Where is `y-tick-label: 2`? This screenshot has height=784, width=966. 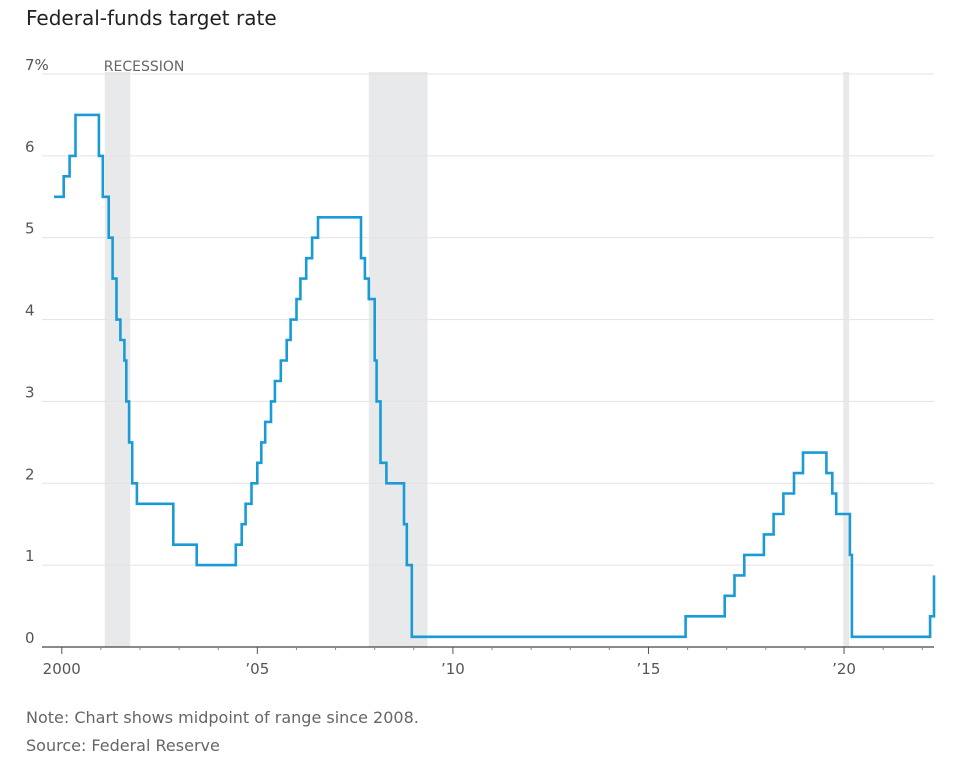
y-tick-label: 2 is located at coordinates (30, 474).